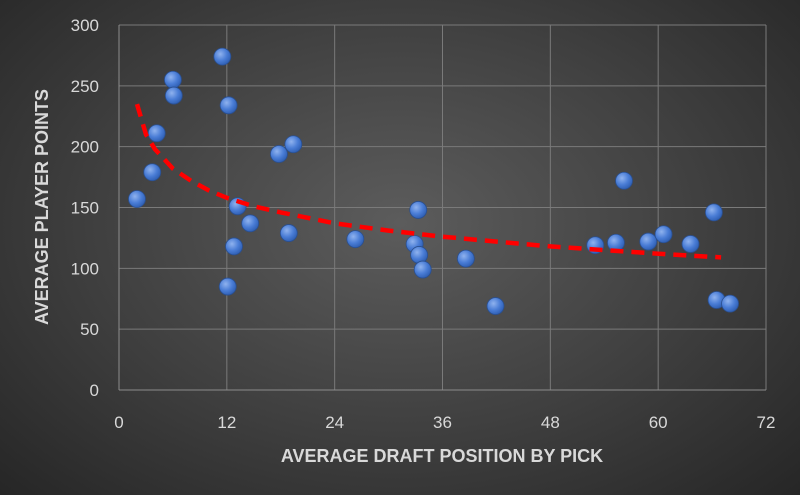 The width and height of the screenshot is (800, 495). Describe the element at coordinates (658, 422) in the screenshot. I see `x-tick-label: 60` at that location.